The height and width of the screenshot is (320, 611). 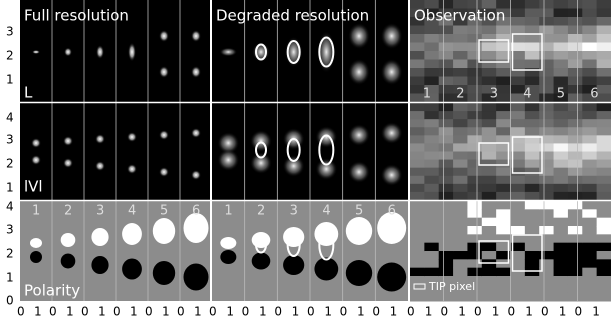 What do you see at coordinates (261, 211) in the screenshot?
I see `panel-number: 2` at bounding box center [261, 211].